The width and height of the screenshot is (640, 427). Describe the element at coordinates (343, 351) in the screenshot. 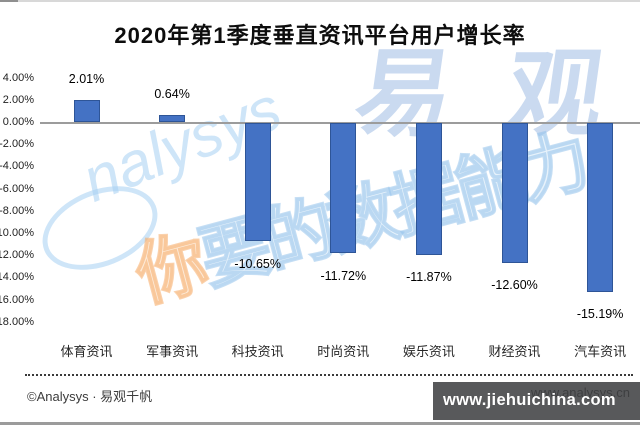

I see `category-label: 时尚资讯` at that location.